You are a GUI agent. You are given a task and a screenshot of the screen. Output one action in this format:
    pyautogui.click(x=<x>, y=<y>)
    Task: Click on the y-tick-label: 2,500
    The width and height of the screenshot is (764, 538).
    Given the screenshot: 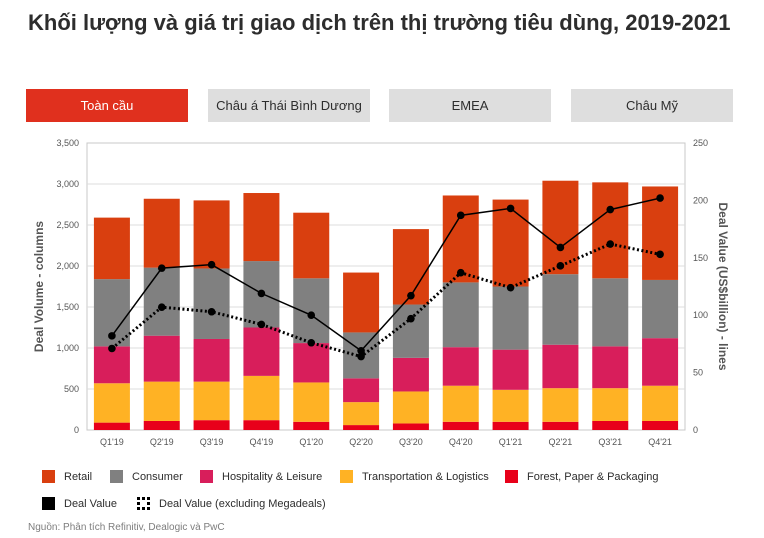 What is the action you would take?
    pyautogui.click(x=67, y=225)
    